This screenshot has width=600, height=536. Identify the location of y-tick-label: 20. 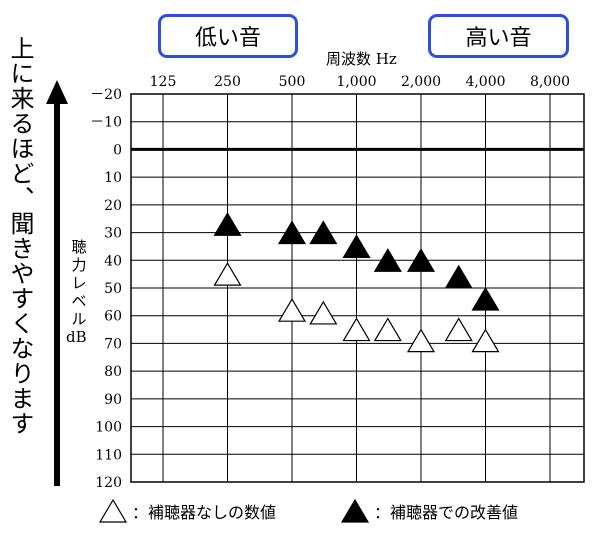
(113, 206).